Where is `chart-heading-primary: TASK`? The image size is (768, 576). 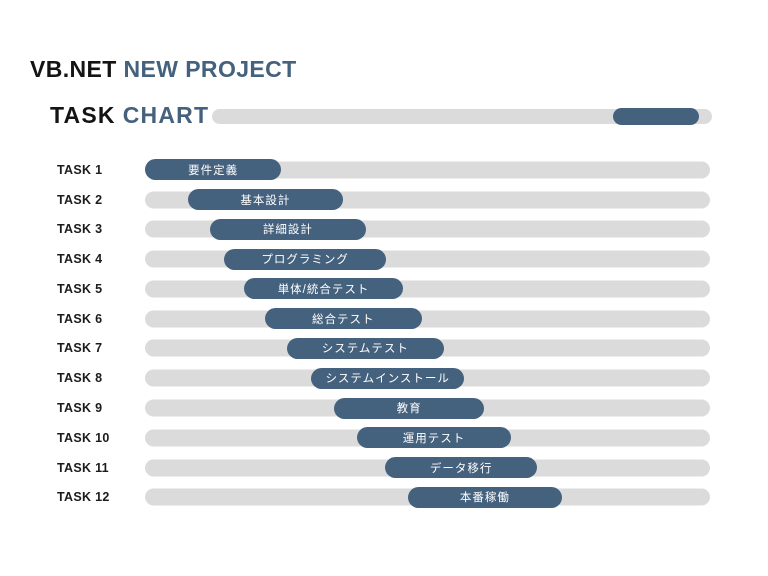 chart-heading-primary: TASK is located at coordinates (83, 115).